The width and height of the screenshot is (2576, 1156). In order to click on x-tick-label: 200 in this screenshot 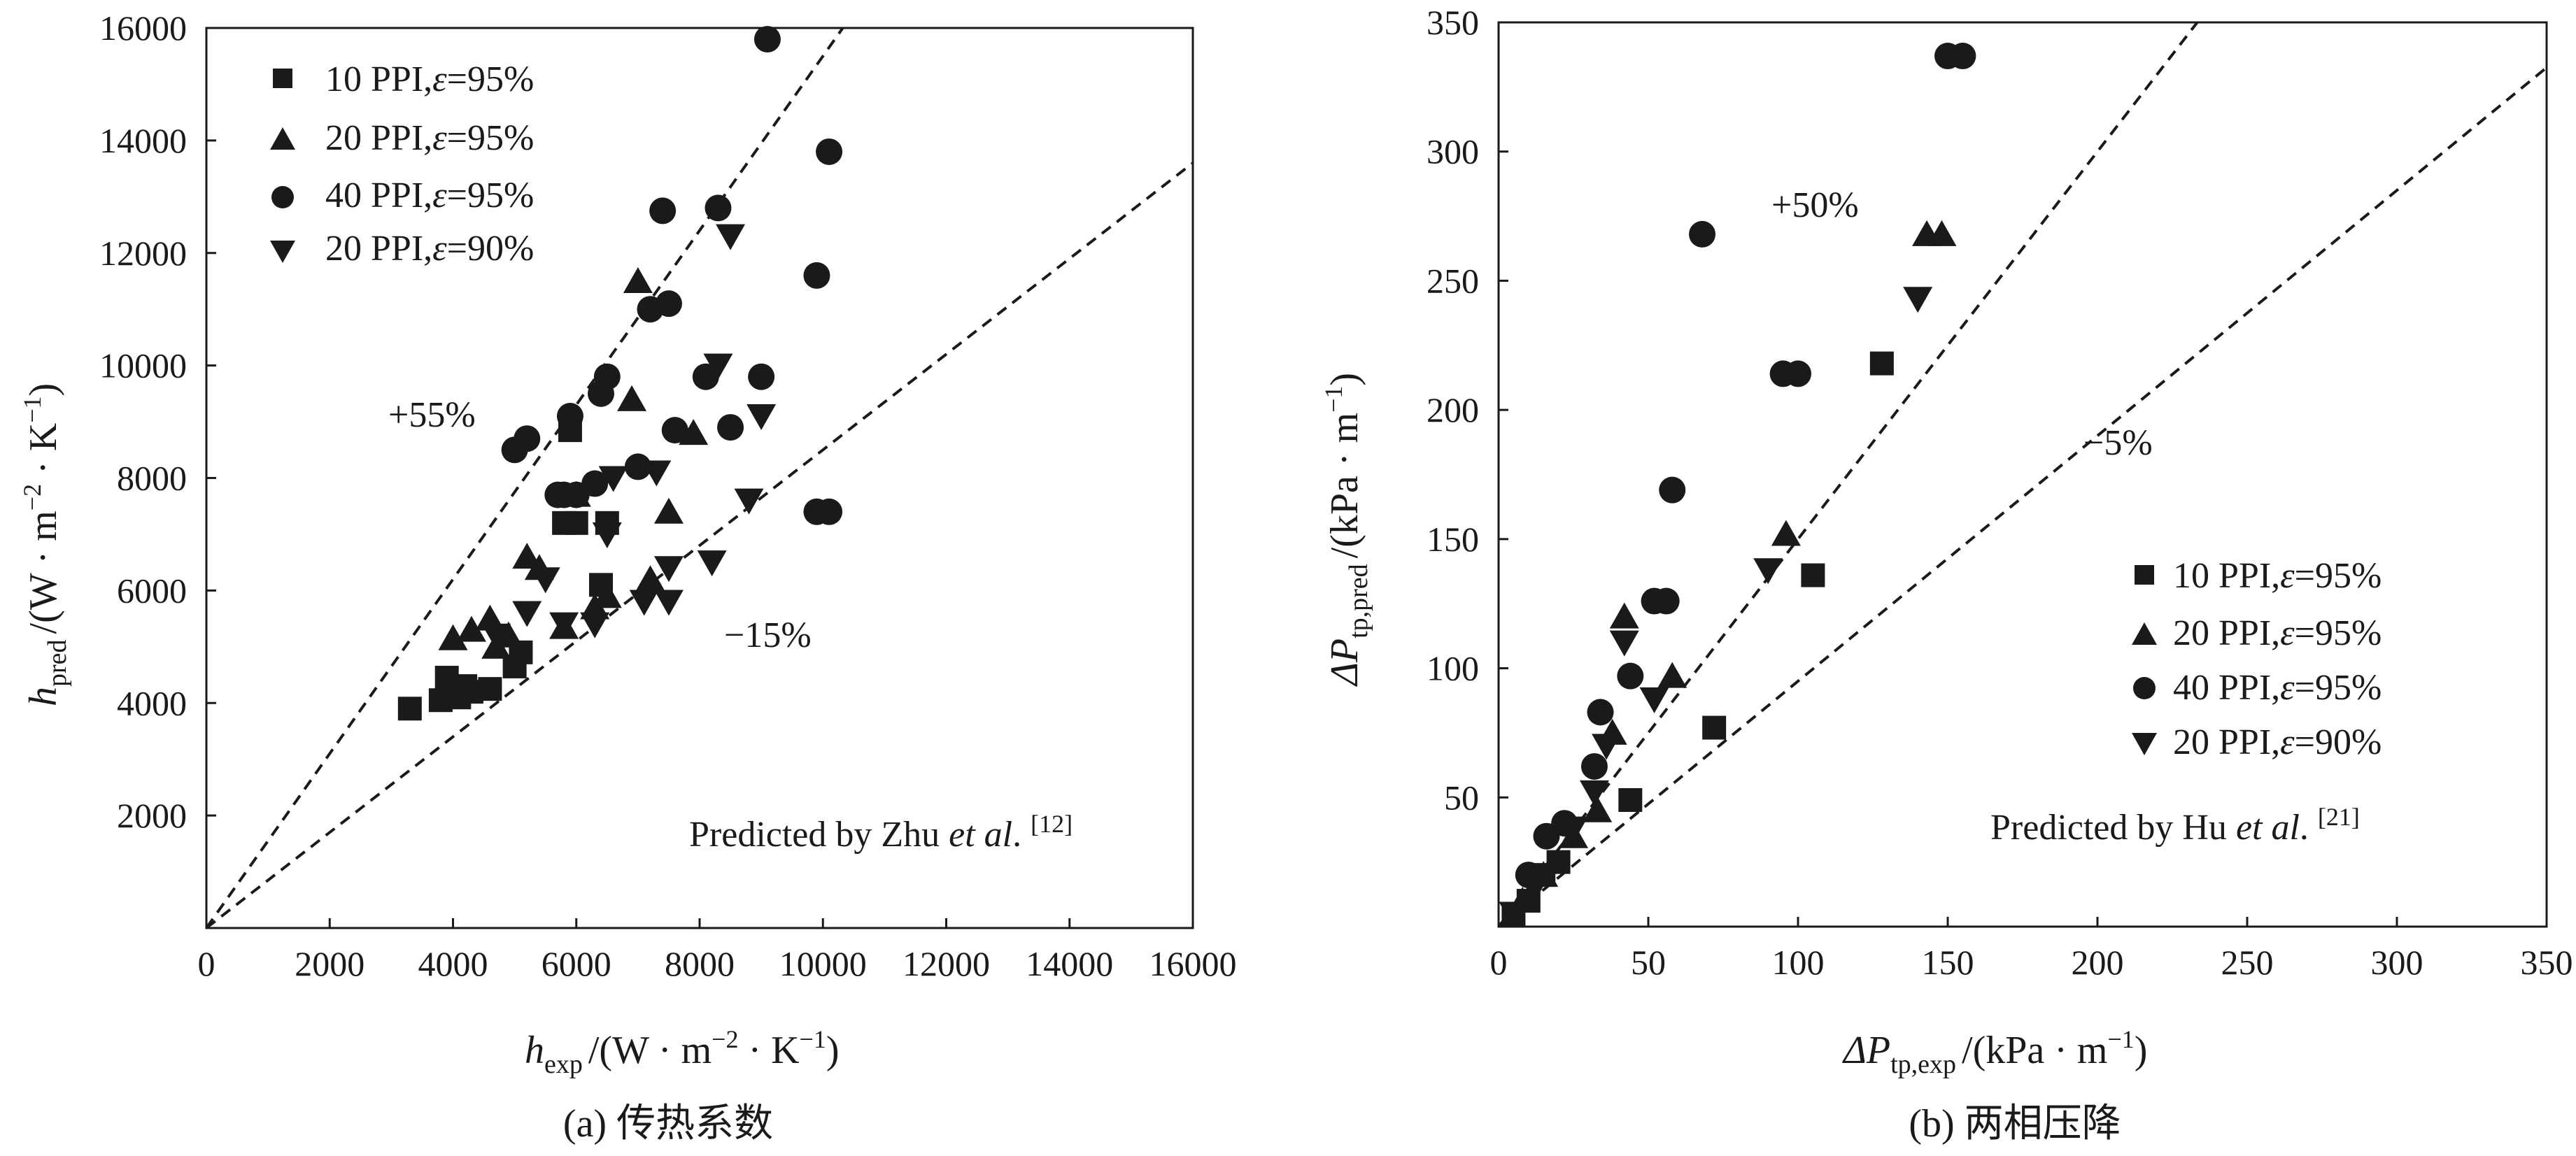, I will do `click(2098, 962)`.